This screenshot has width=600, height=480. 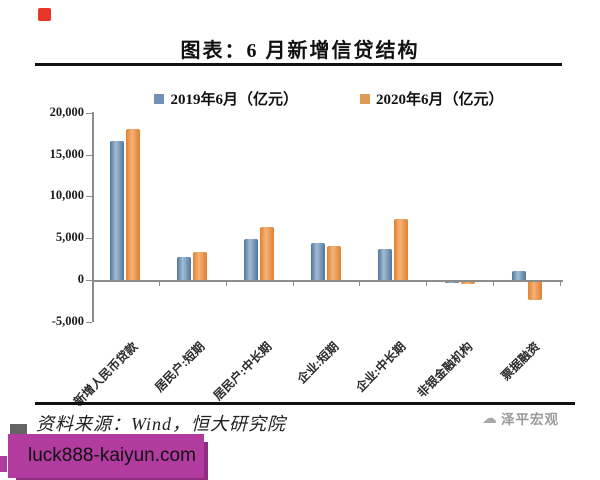 What do you see at coordinates (18, 430) in the screenshot?
I see `banner-grey-square` at bounding box center [18, 430].